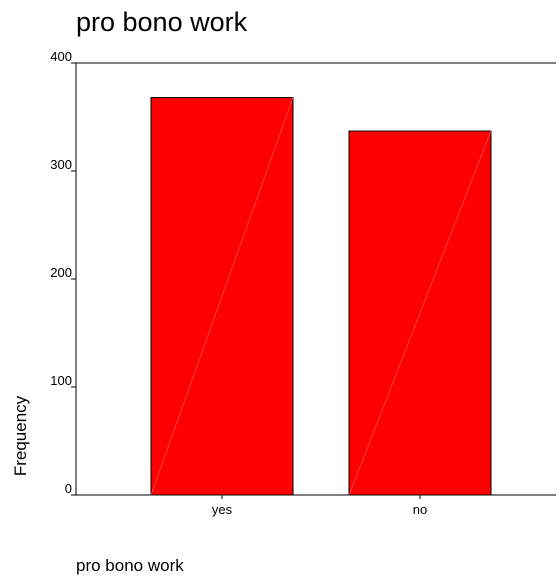  I want to click on y-tick-label: 400, so click(61, 56).